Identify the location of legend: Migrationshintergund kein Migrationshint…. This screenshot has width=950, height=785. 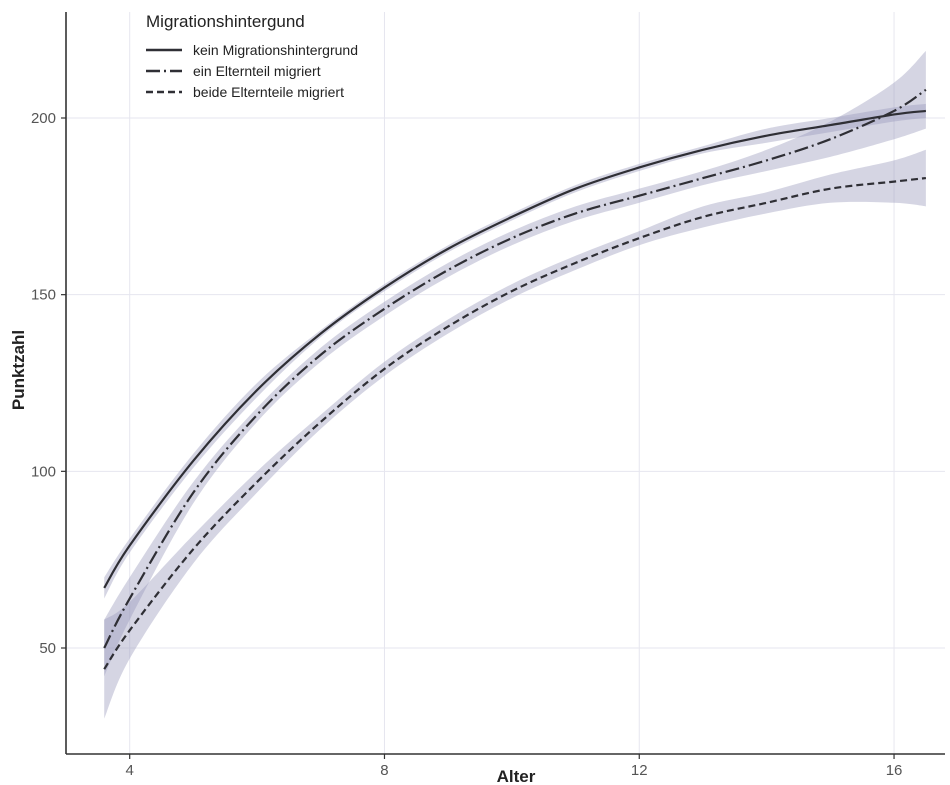
(252, 56).